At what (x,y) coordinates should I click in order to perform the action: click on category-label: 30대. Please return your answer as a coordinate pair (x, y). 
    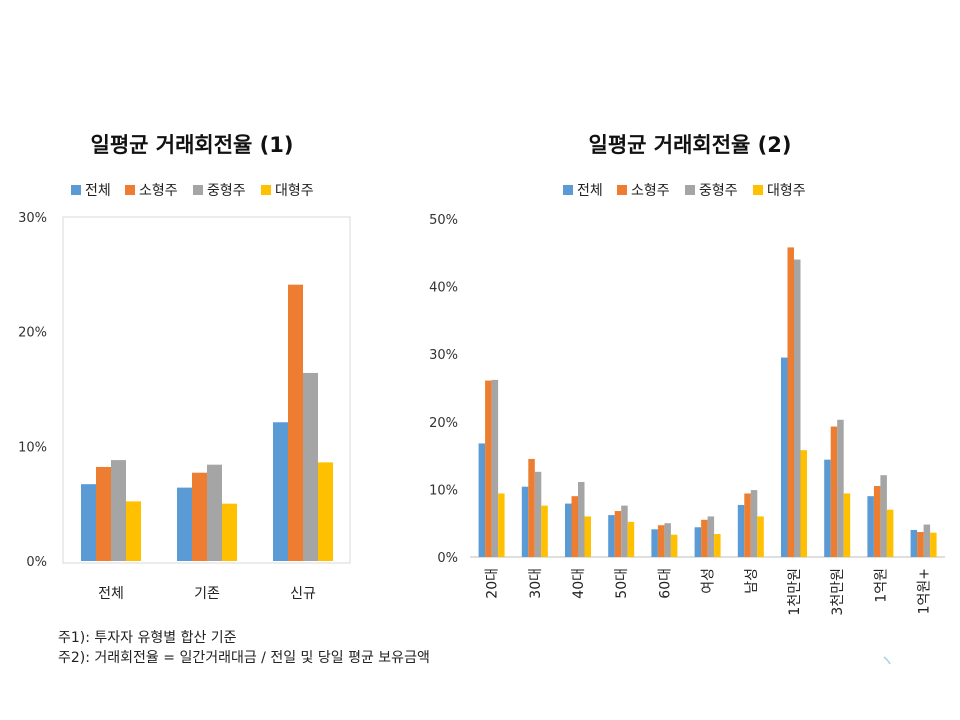
    Looking at the image, I should click on (536, 583).